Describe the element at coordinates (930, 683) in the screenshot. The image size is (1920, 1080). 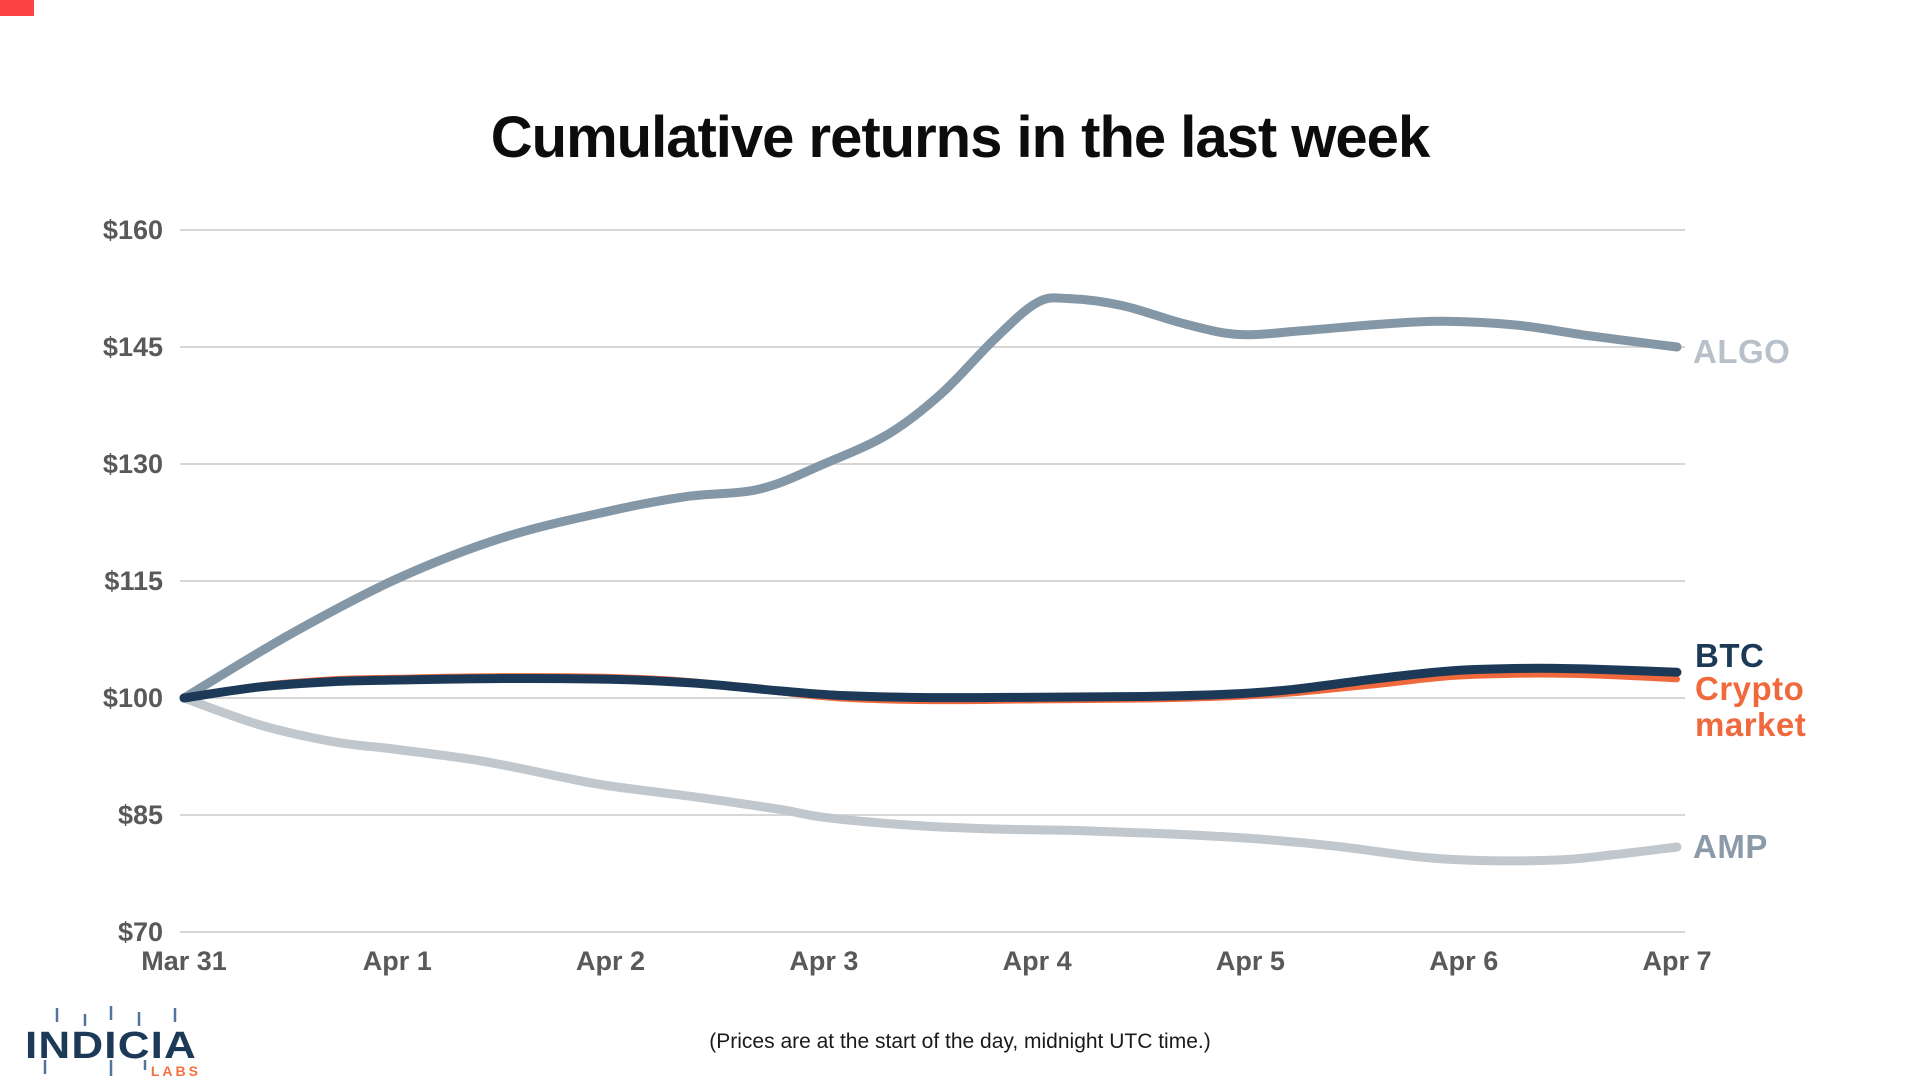
I see `btc-line` at that location.